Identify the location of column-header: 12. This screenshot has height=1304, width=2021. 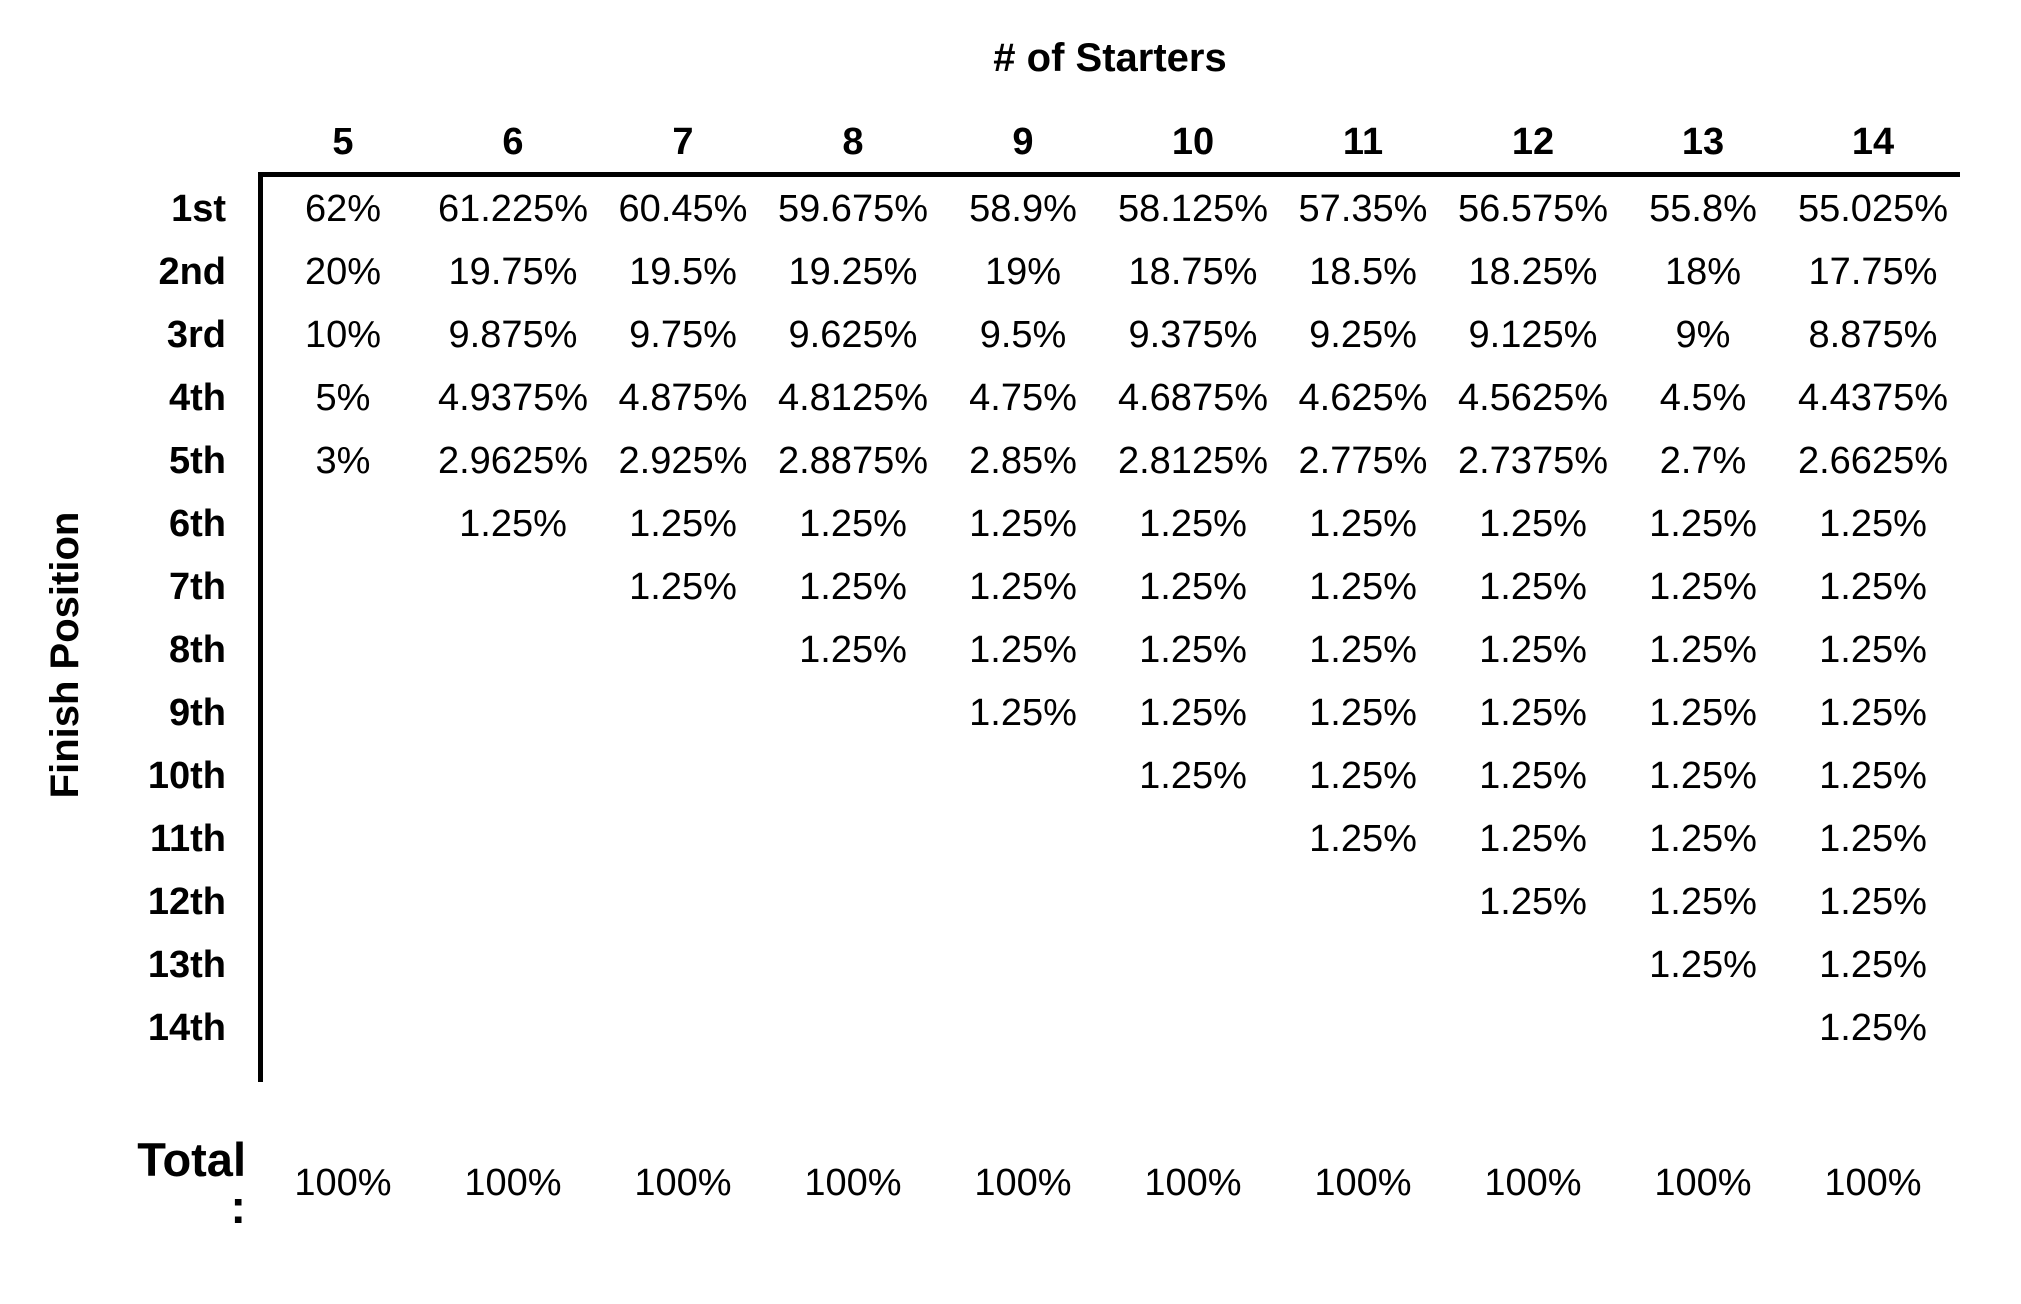
(1533, 142).